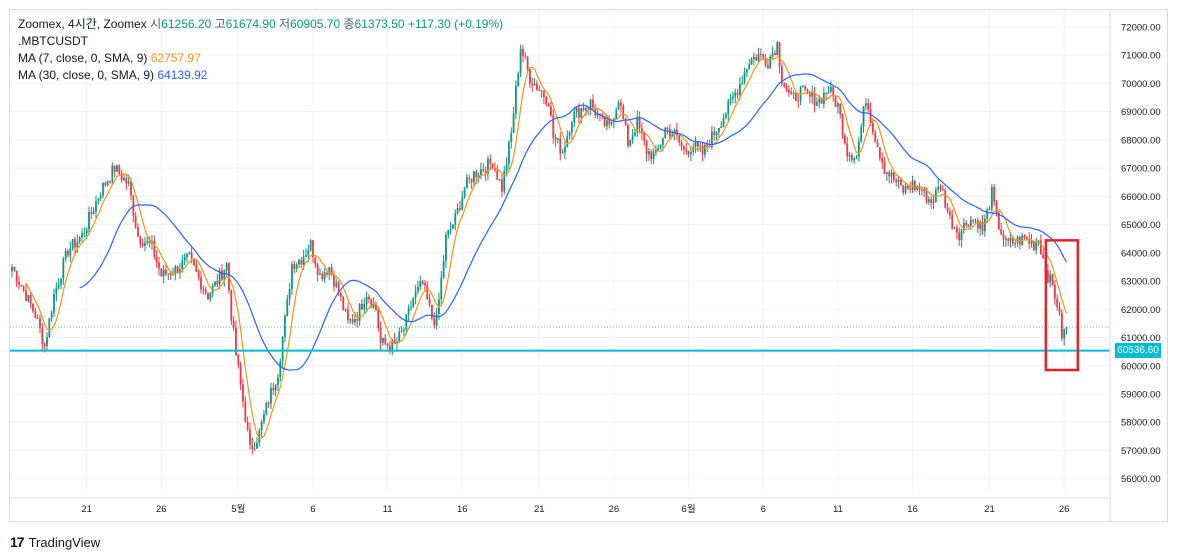 The image size is (1177, 560). What do you see at coordinates (1141, 282) in the screenshot?
I see `y-tick-label: 63000.00` at bounding box center [1141, 282].